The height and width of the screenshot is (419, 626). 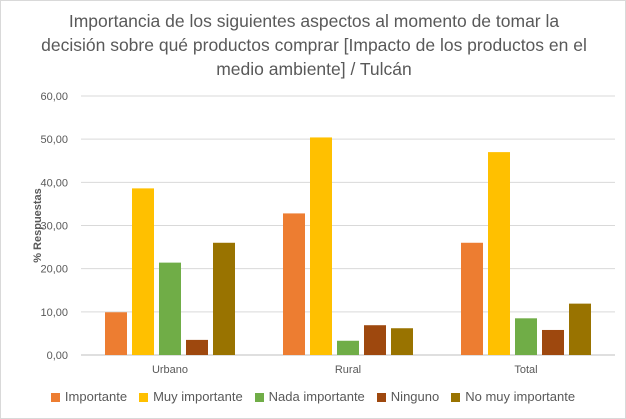 I want to click on x-tick-label: Rural, so click(x=348, y=370).